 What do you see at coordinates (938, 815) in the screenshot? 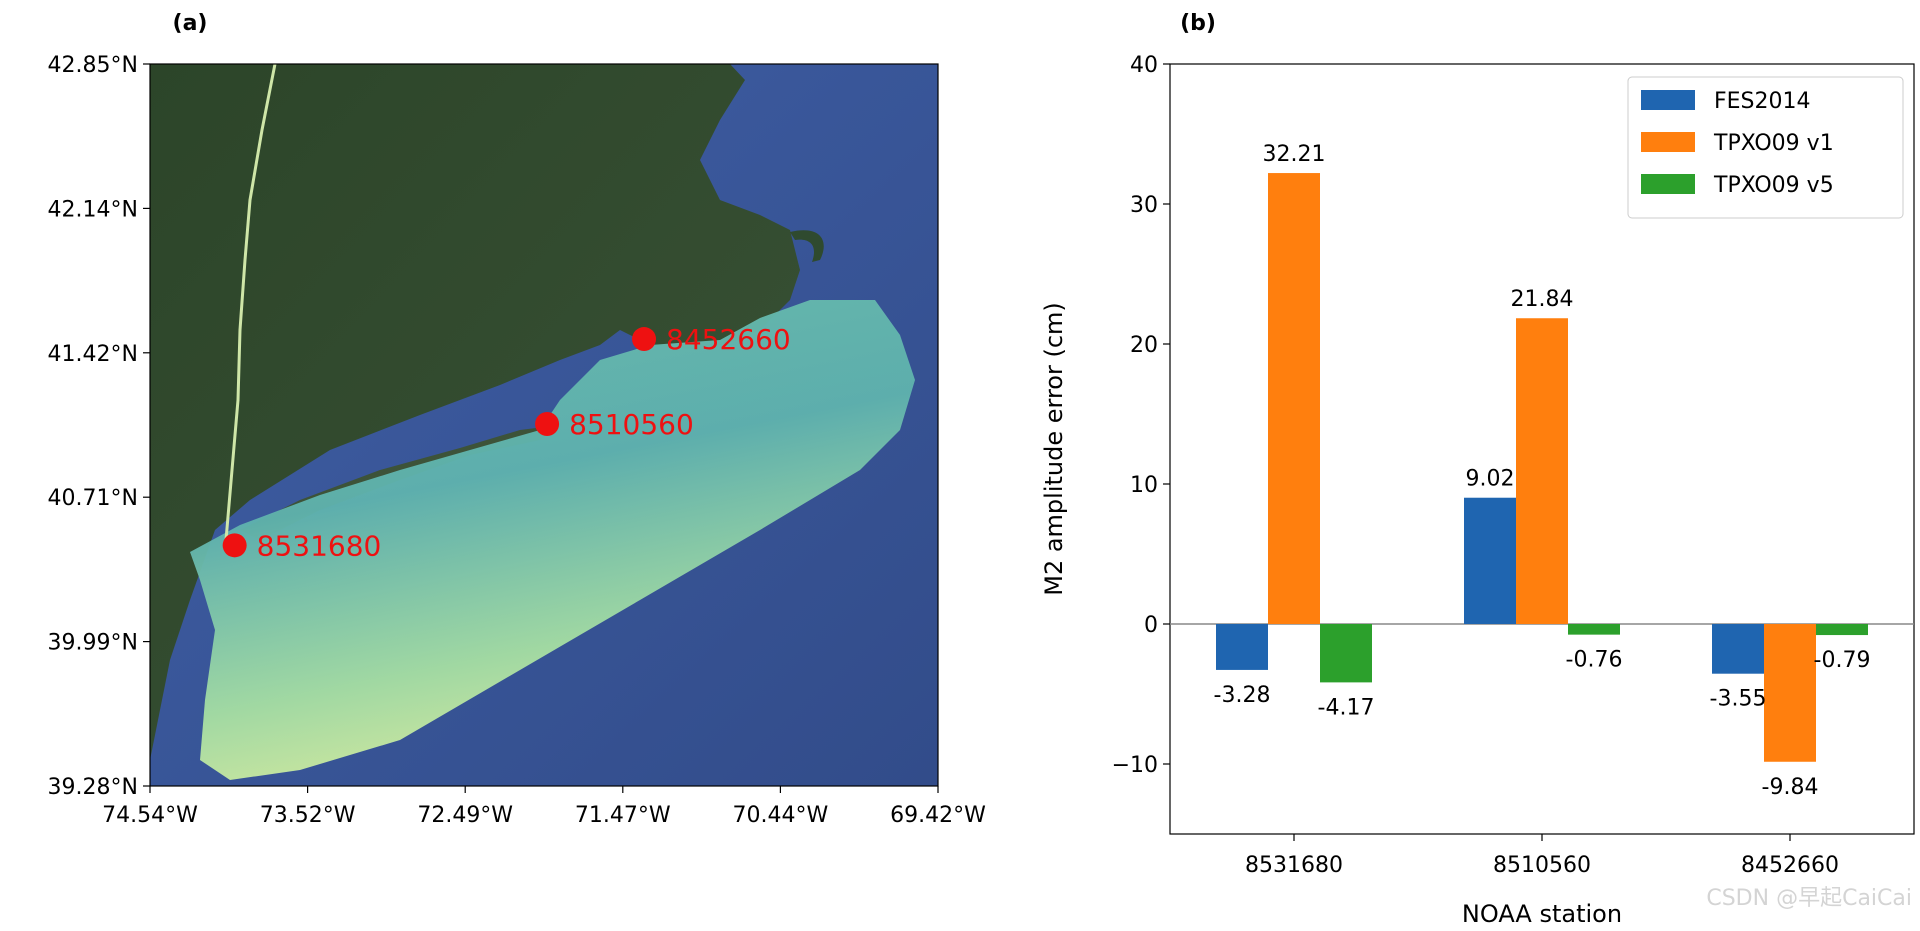
I see `map-lon-tick-label: 69.42°W` at bounding box center [938, 815].